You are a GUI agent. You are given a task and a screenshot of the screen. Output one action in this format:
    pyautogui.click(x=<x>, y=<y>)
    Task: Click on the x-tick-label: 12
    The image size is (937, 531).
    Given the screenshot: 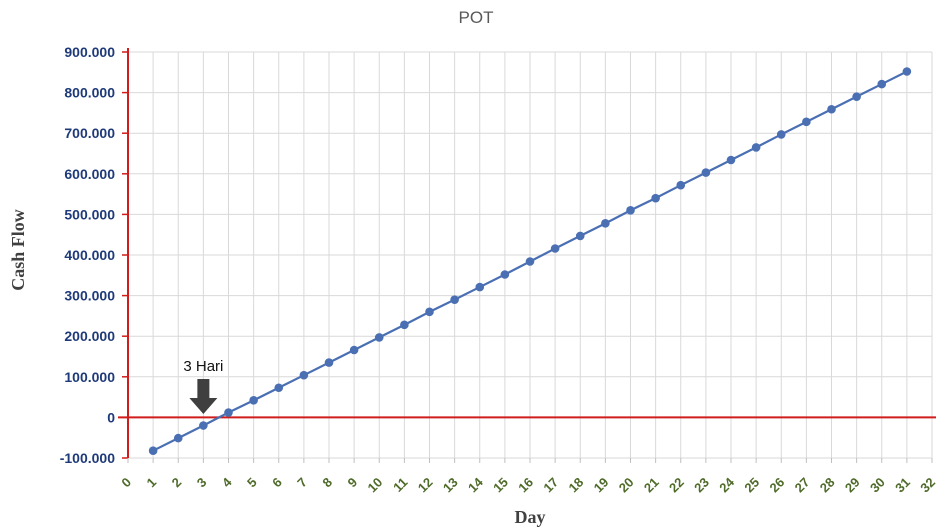 What is the action you would take?
    pyautogui.click(x=425, y=485)
    